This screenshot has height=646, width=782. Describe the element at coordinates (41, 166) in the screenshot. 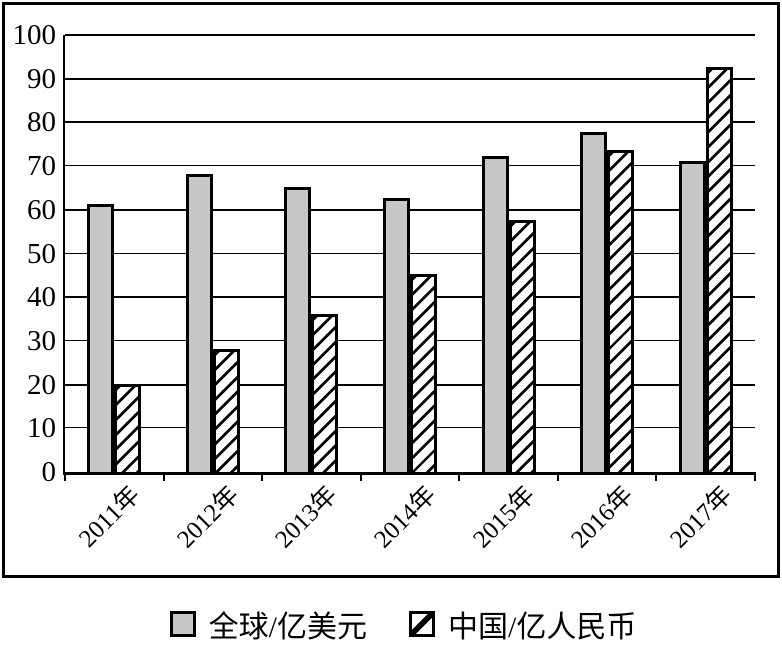

I see `y-tick-label-70: 70` at that location.